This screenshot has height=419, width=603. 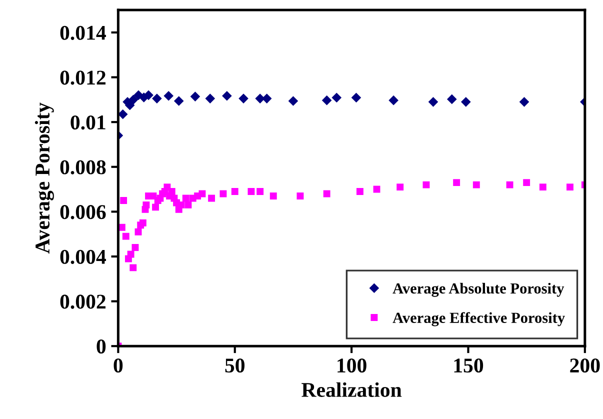 I want to click on y-tick-label: 0.01, so click(x=88, y=122).